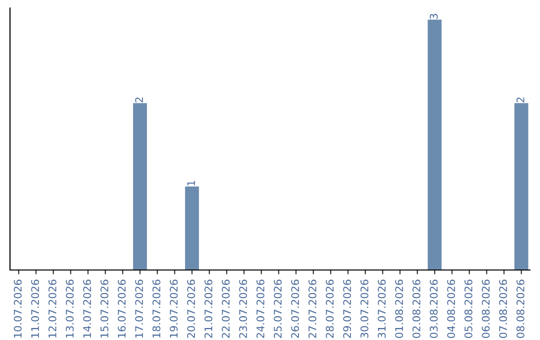  What do you see at coordinates (486, 309) in the screenshot?
I see `x-tick-label: 06.08.2026` at bounding box center [486, 309].